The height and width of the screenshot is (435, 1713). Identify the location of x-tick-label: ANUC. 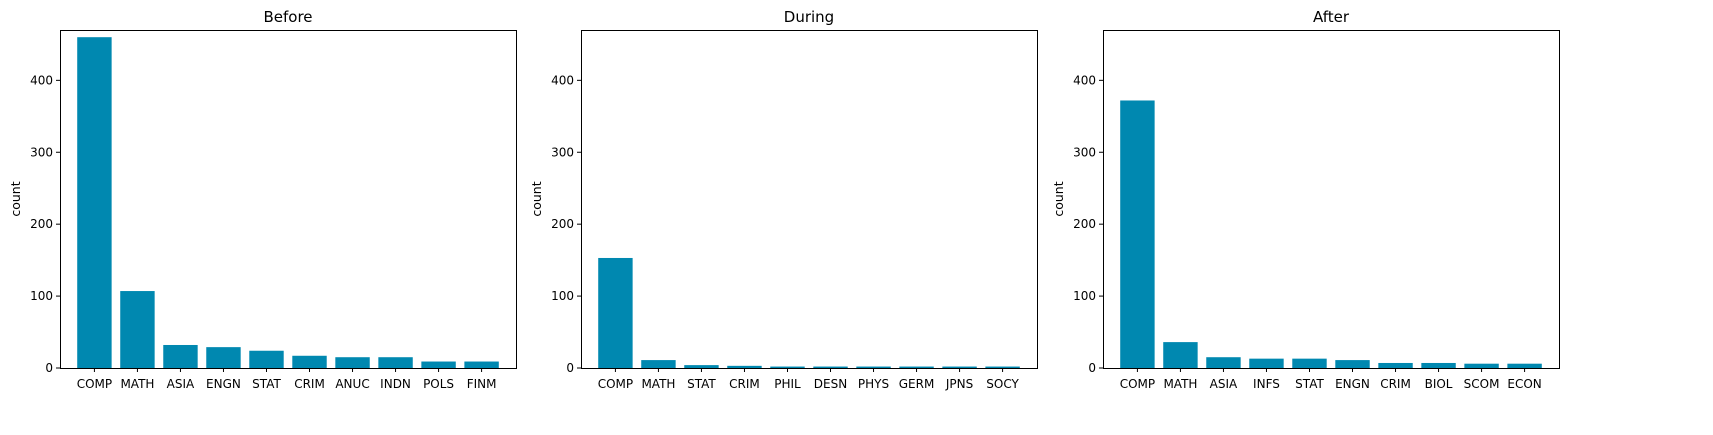
(352, 384).